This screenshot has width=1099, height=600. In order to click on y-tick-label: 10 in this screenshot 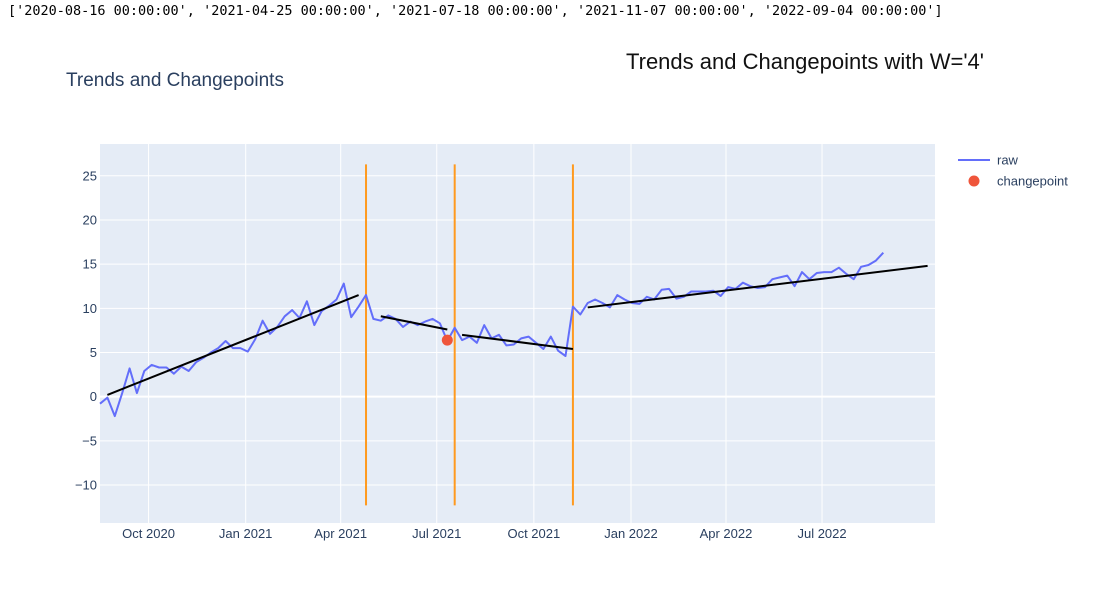, I will do `click(90, 308)`.